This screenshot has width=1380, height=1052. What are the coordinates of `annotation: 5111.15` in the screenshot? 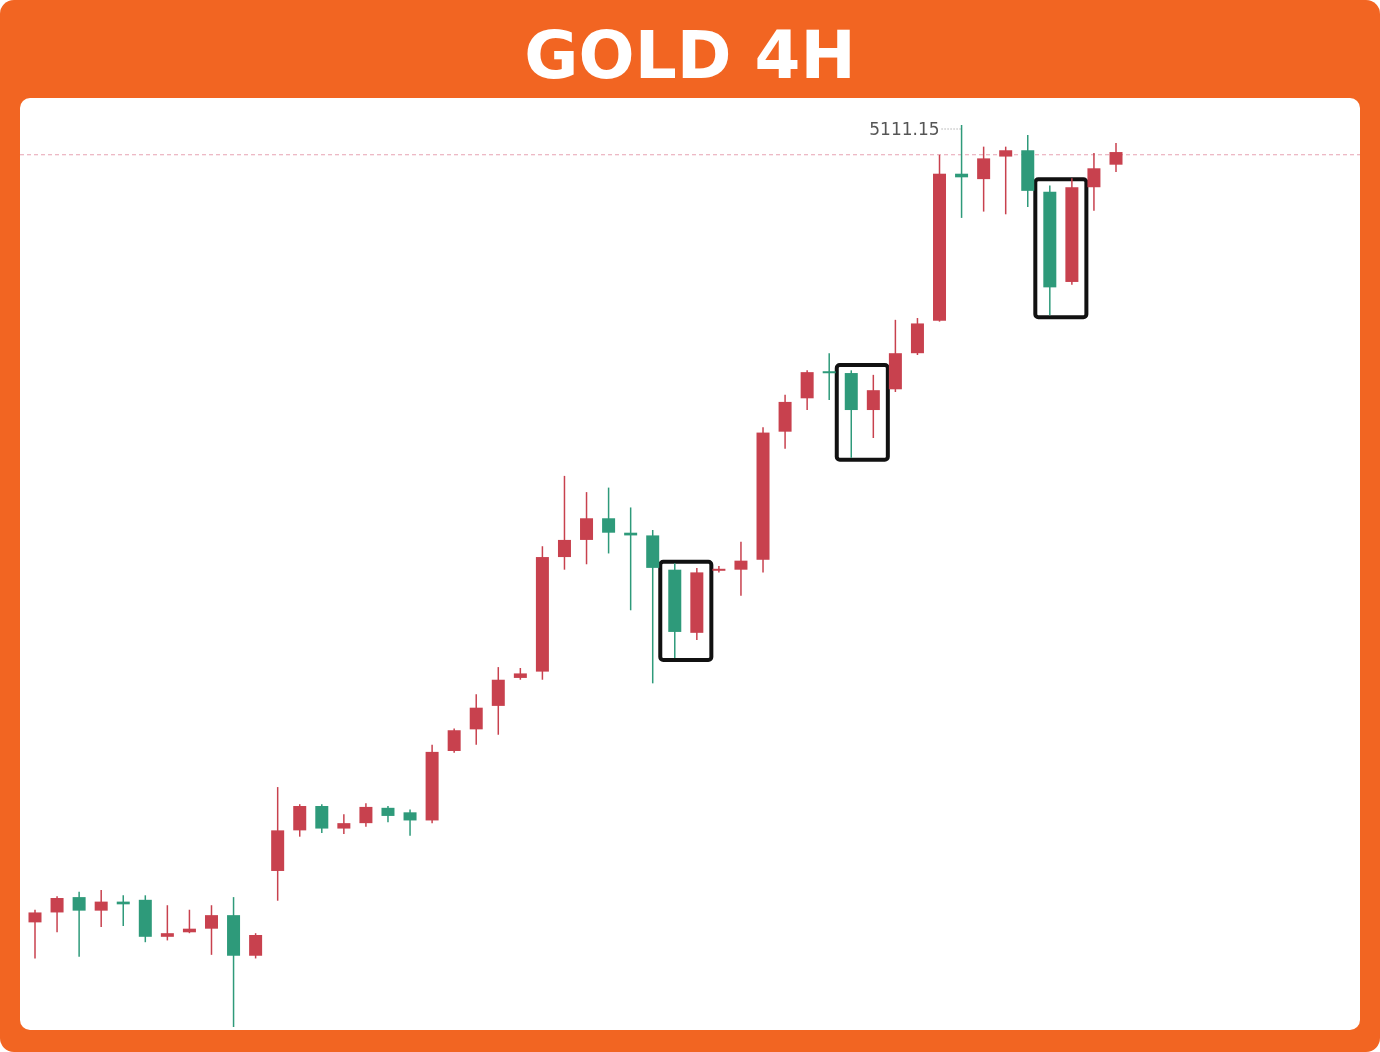 It's located at (904, 129).